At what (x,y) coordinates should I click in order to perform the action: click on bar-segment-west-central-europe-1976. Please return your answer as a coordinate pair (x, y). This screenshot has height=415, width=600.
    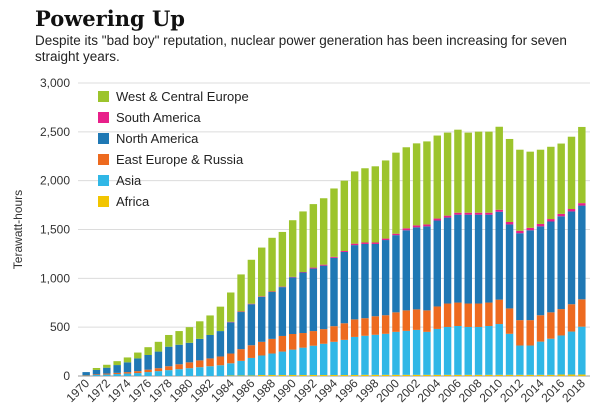
    Looking at the image, I should click on (148, 351).